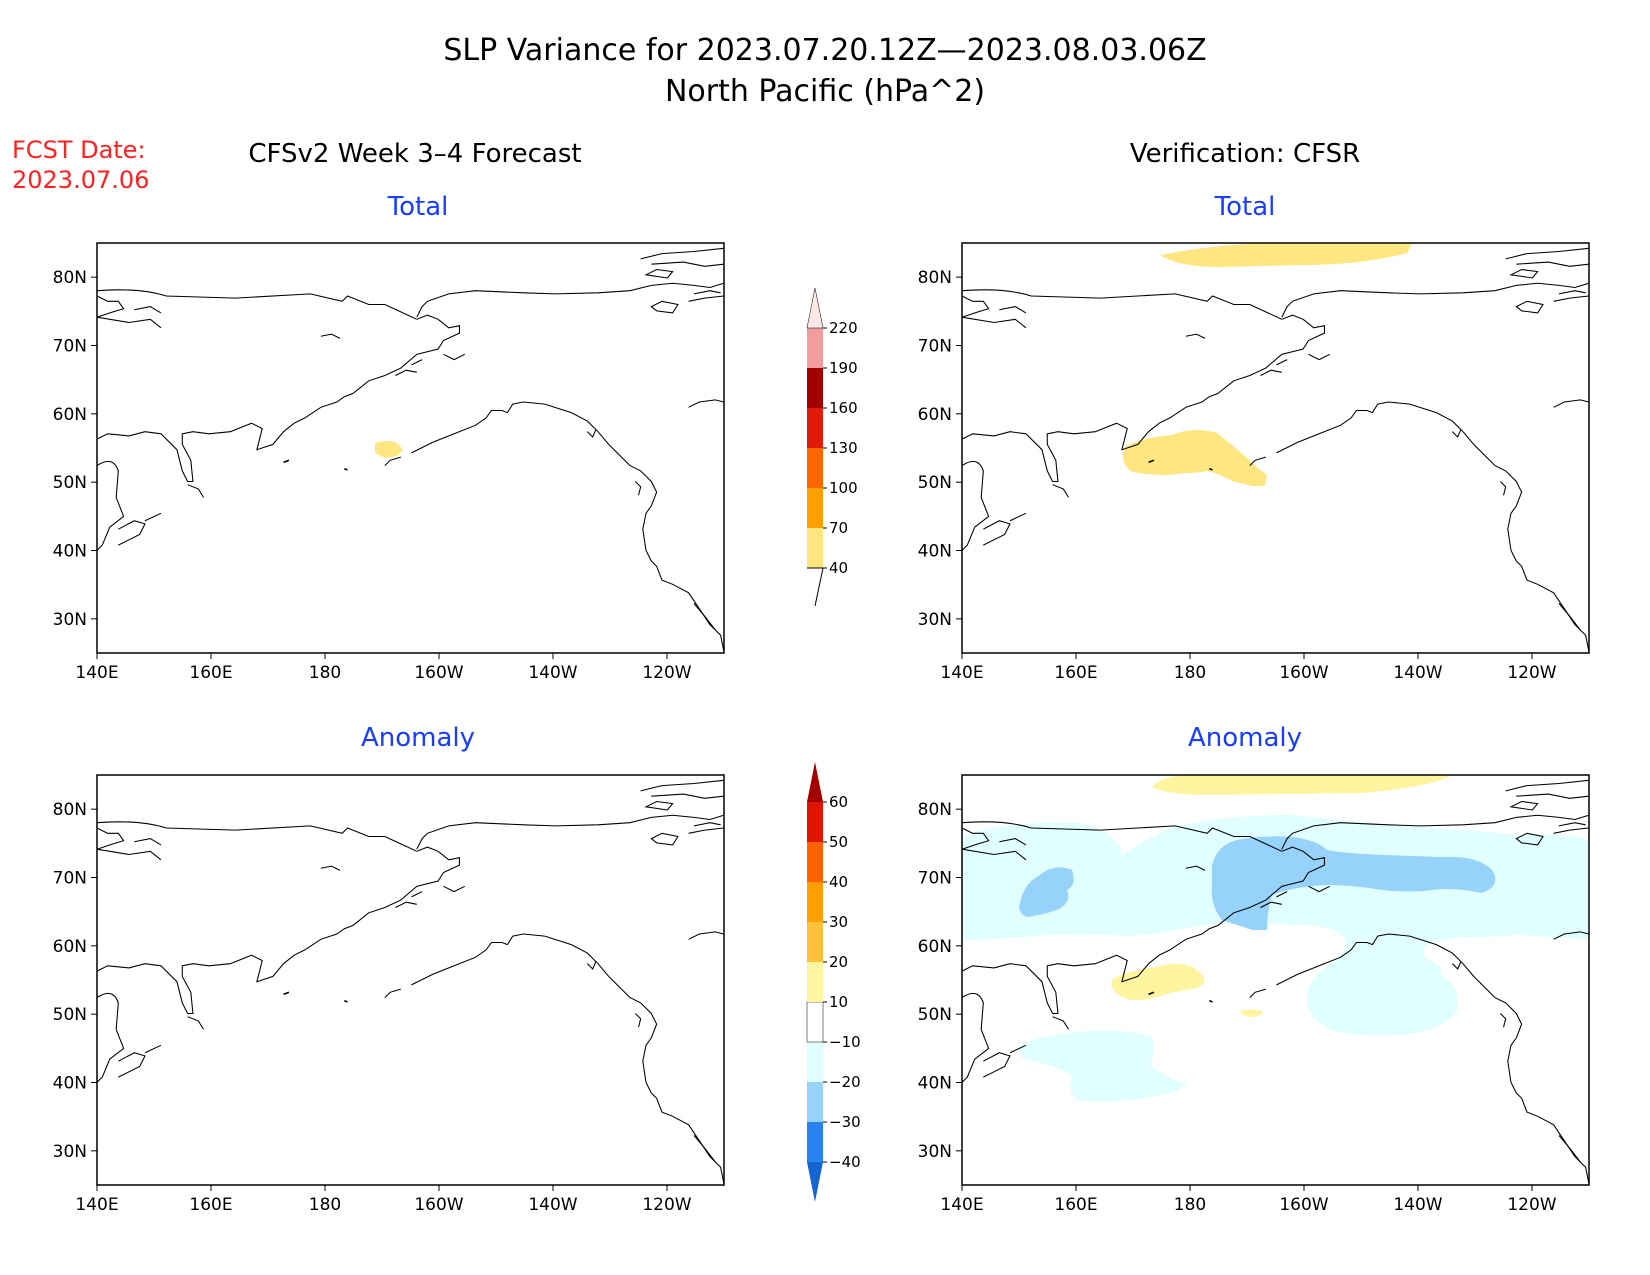 This screenshot has width=1650, height=1275. I want to click on shade-cfsr-anom-neg-siberia, so click(1046, 892).